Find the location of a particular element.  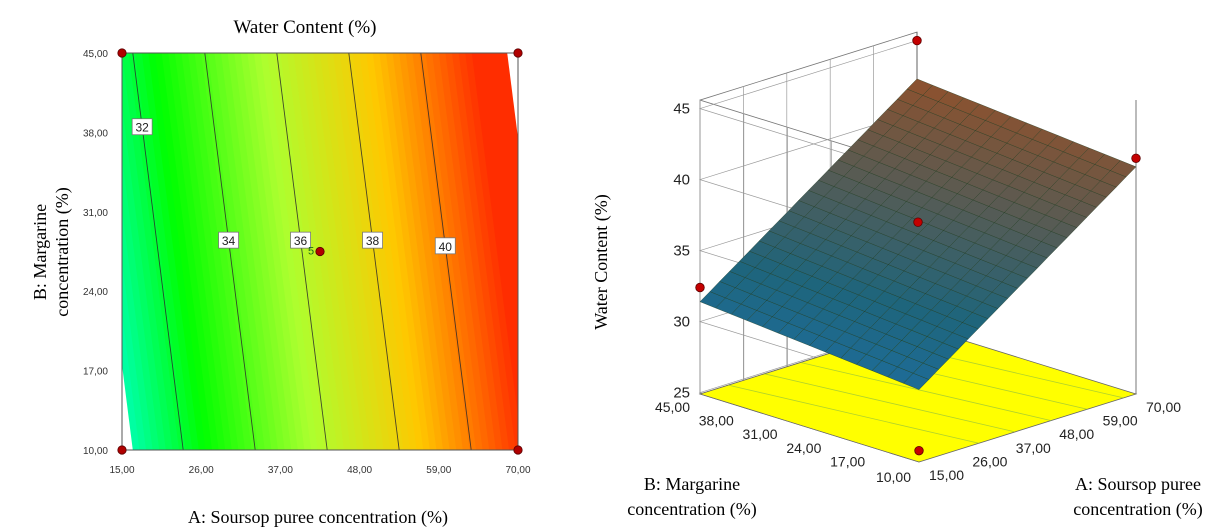

surface-z-tick-label: 25 is located at coordinates (681, 393).